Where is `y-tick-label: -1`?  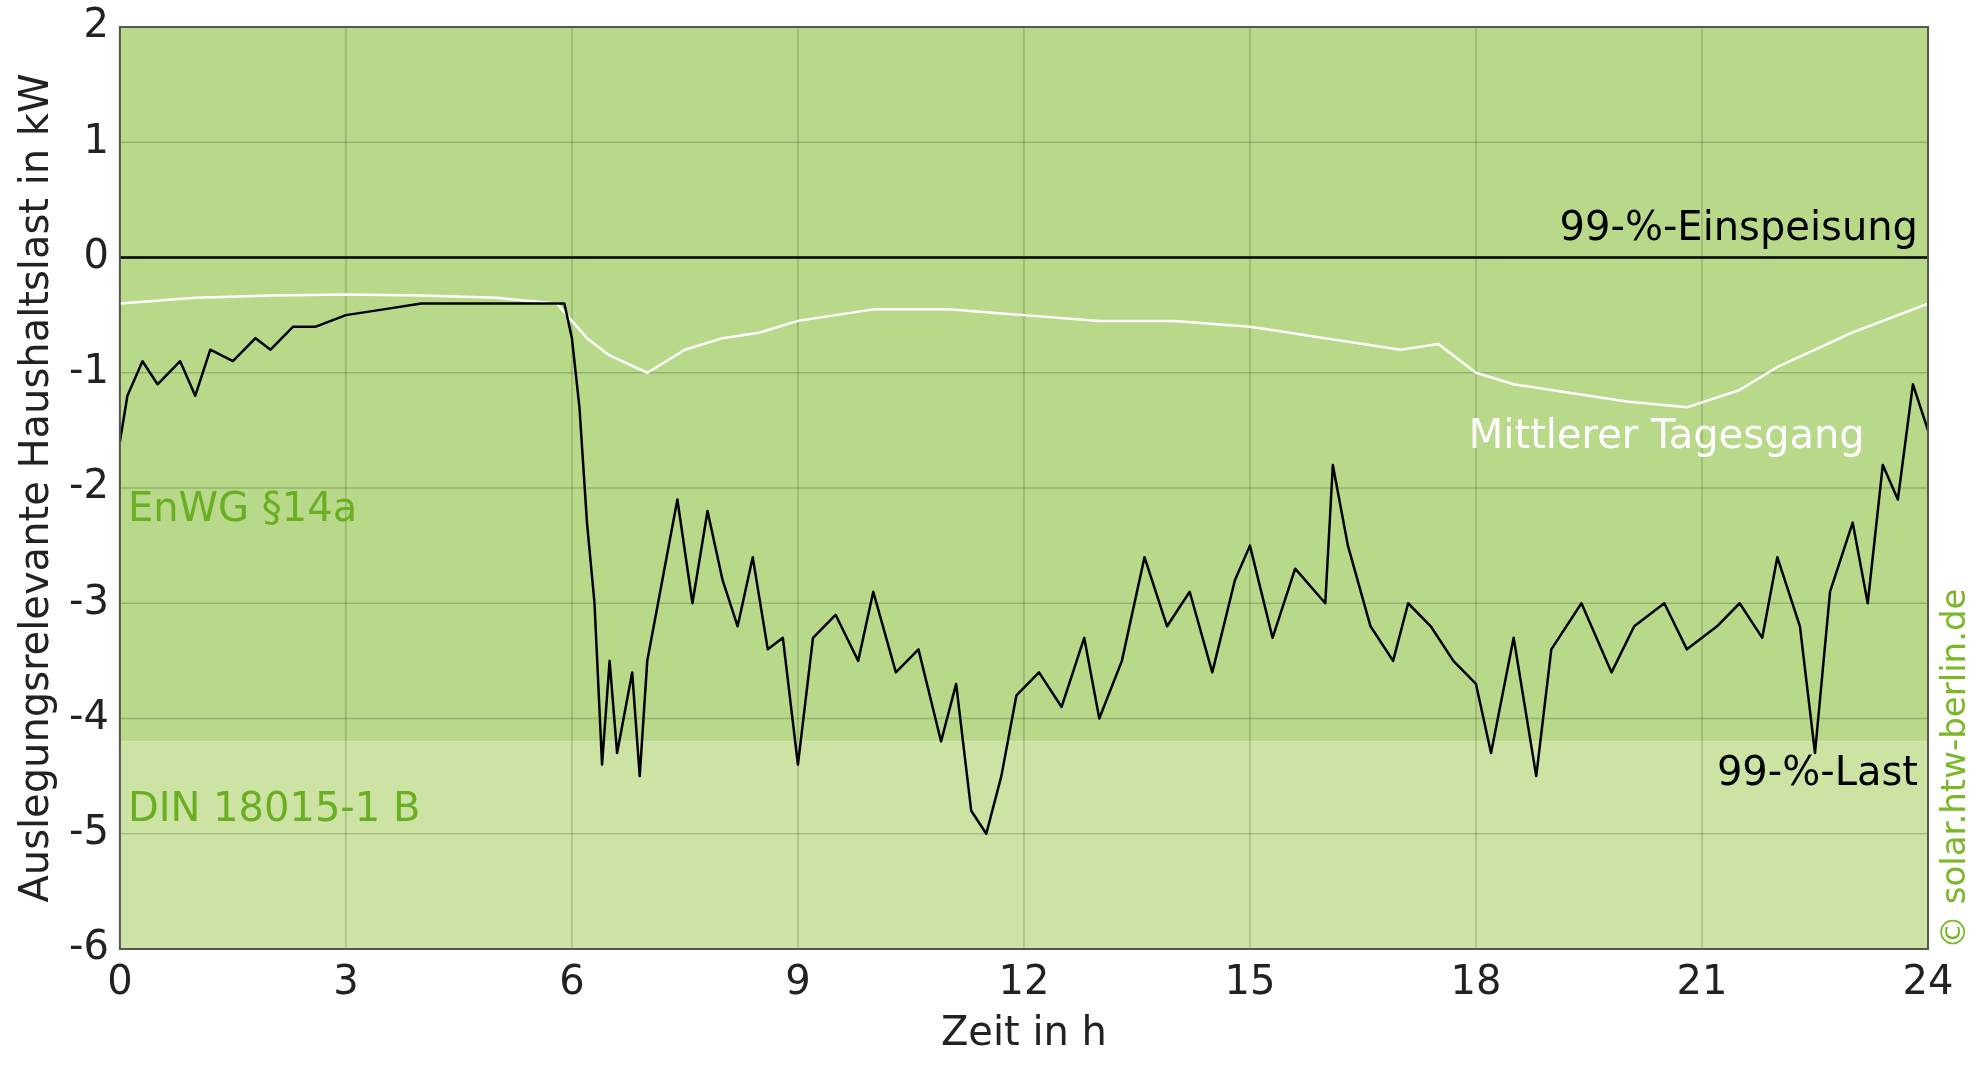 y-tick-label: -1 is located at coordinates (88, 369).